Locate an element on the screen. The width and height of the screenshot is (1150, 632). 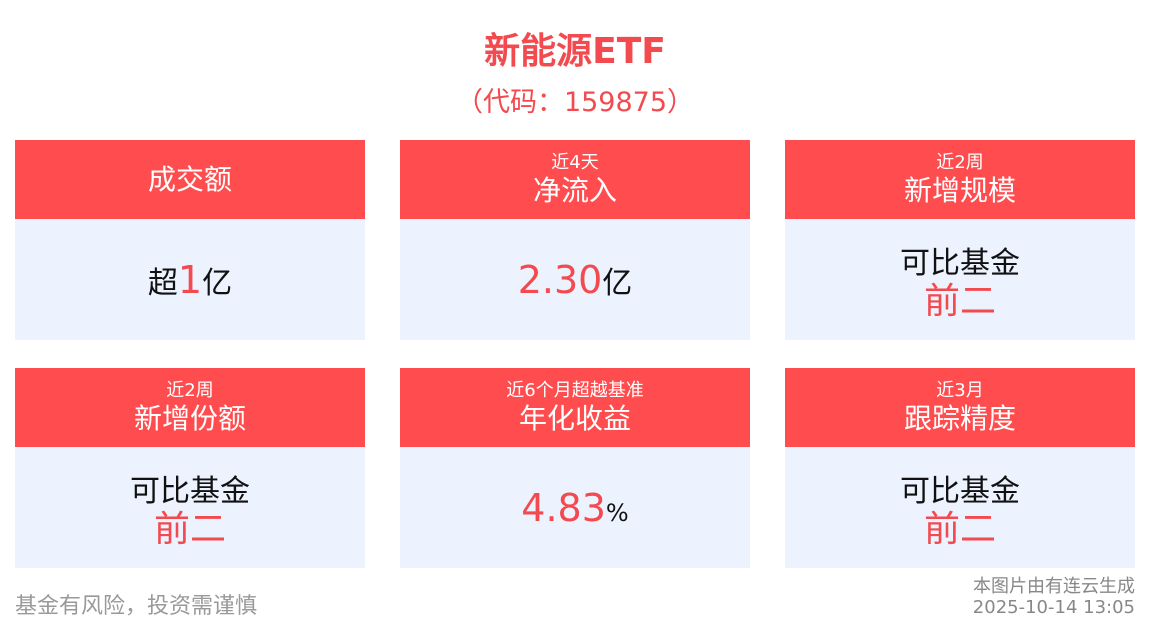
card-header: 近2周 新增规模 is located at coordinates (960, 179).